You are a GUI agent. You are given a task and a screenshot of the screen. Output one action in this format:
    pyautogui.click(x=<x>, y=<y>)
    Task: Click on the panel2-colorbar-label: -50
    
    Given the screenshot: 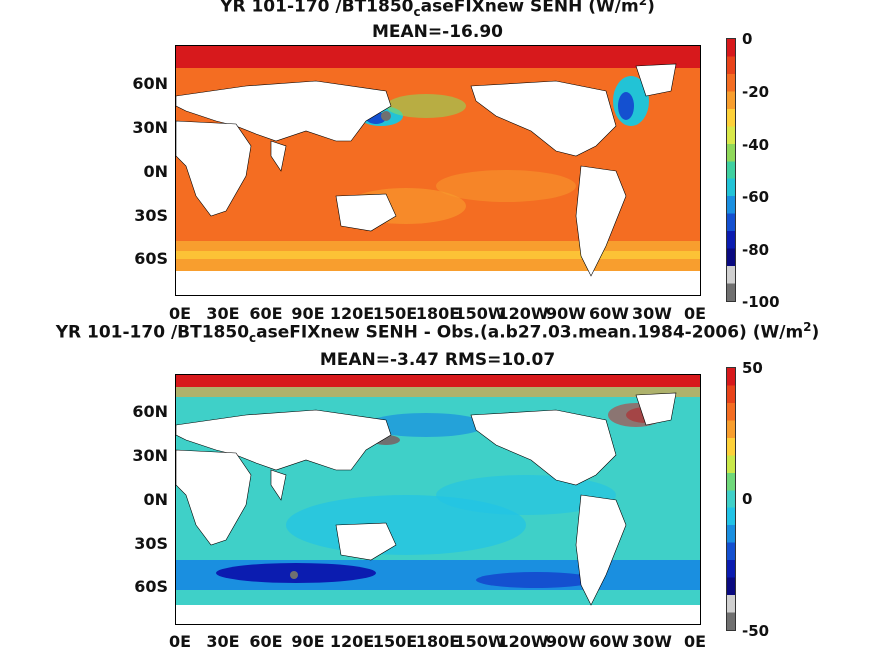 What is the action you would take?
    pyautogui.click(x=756, y=631)
    